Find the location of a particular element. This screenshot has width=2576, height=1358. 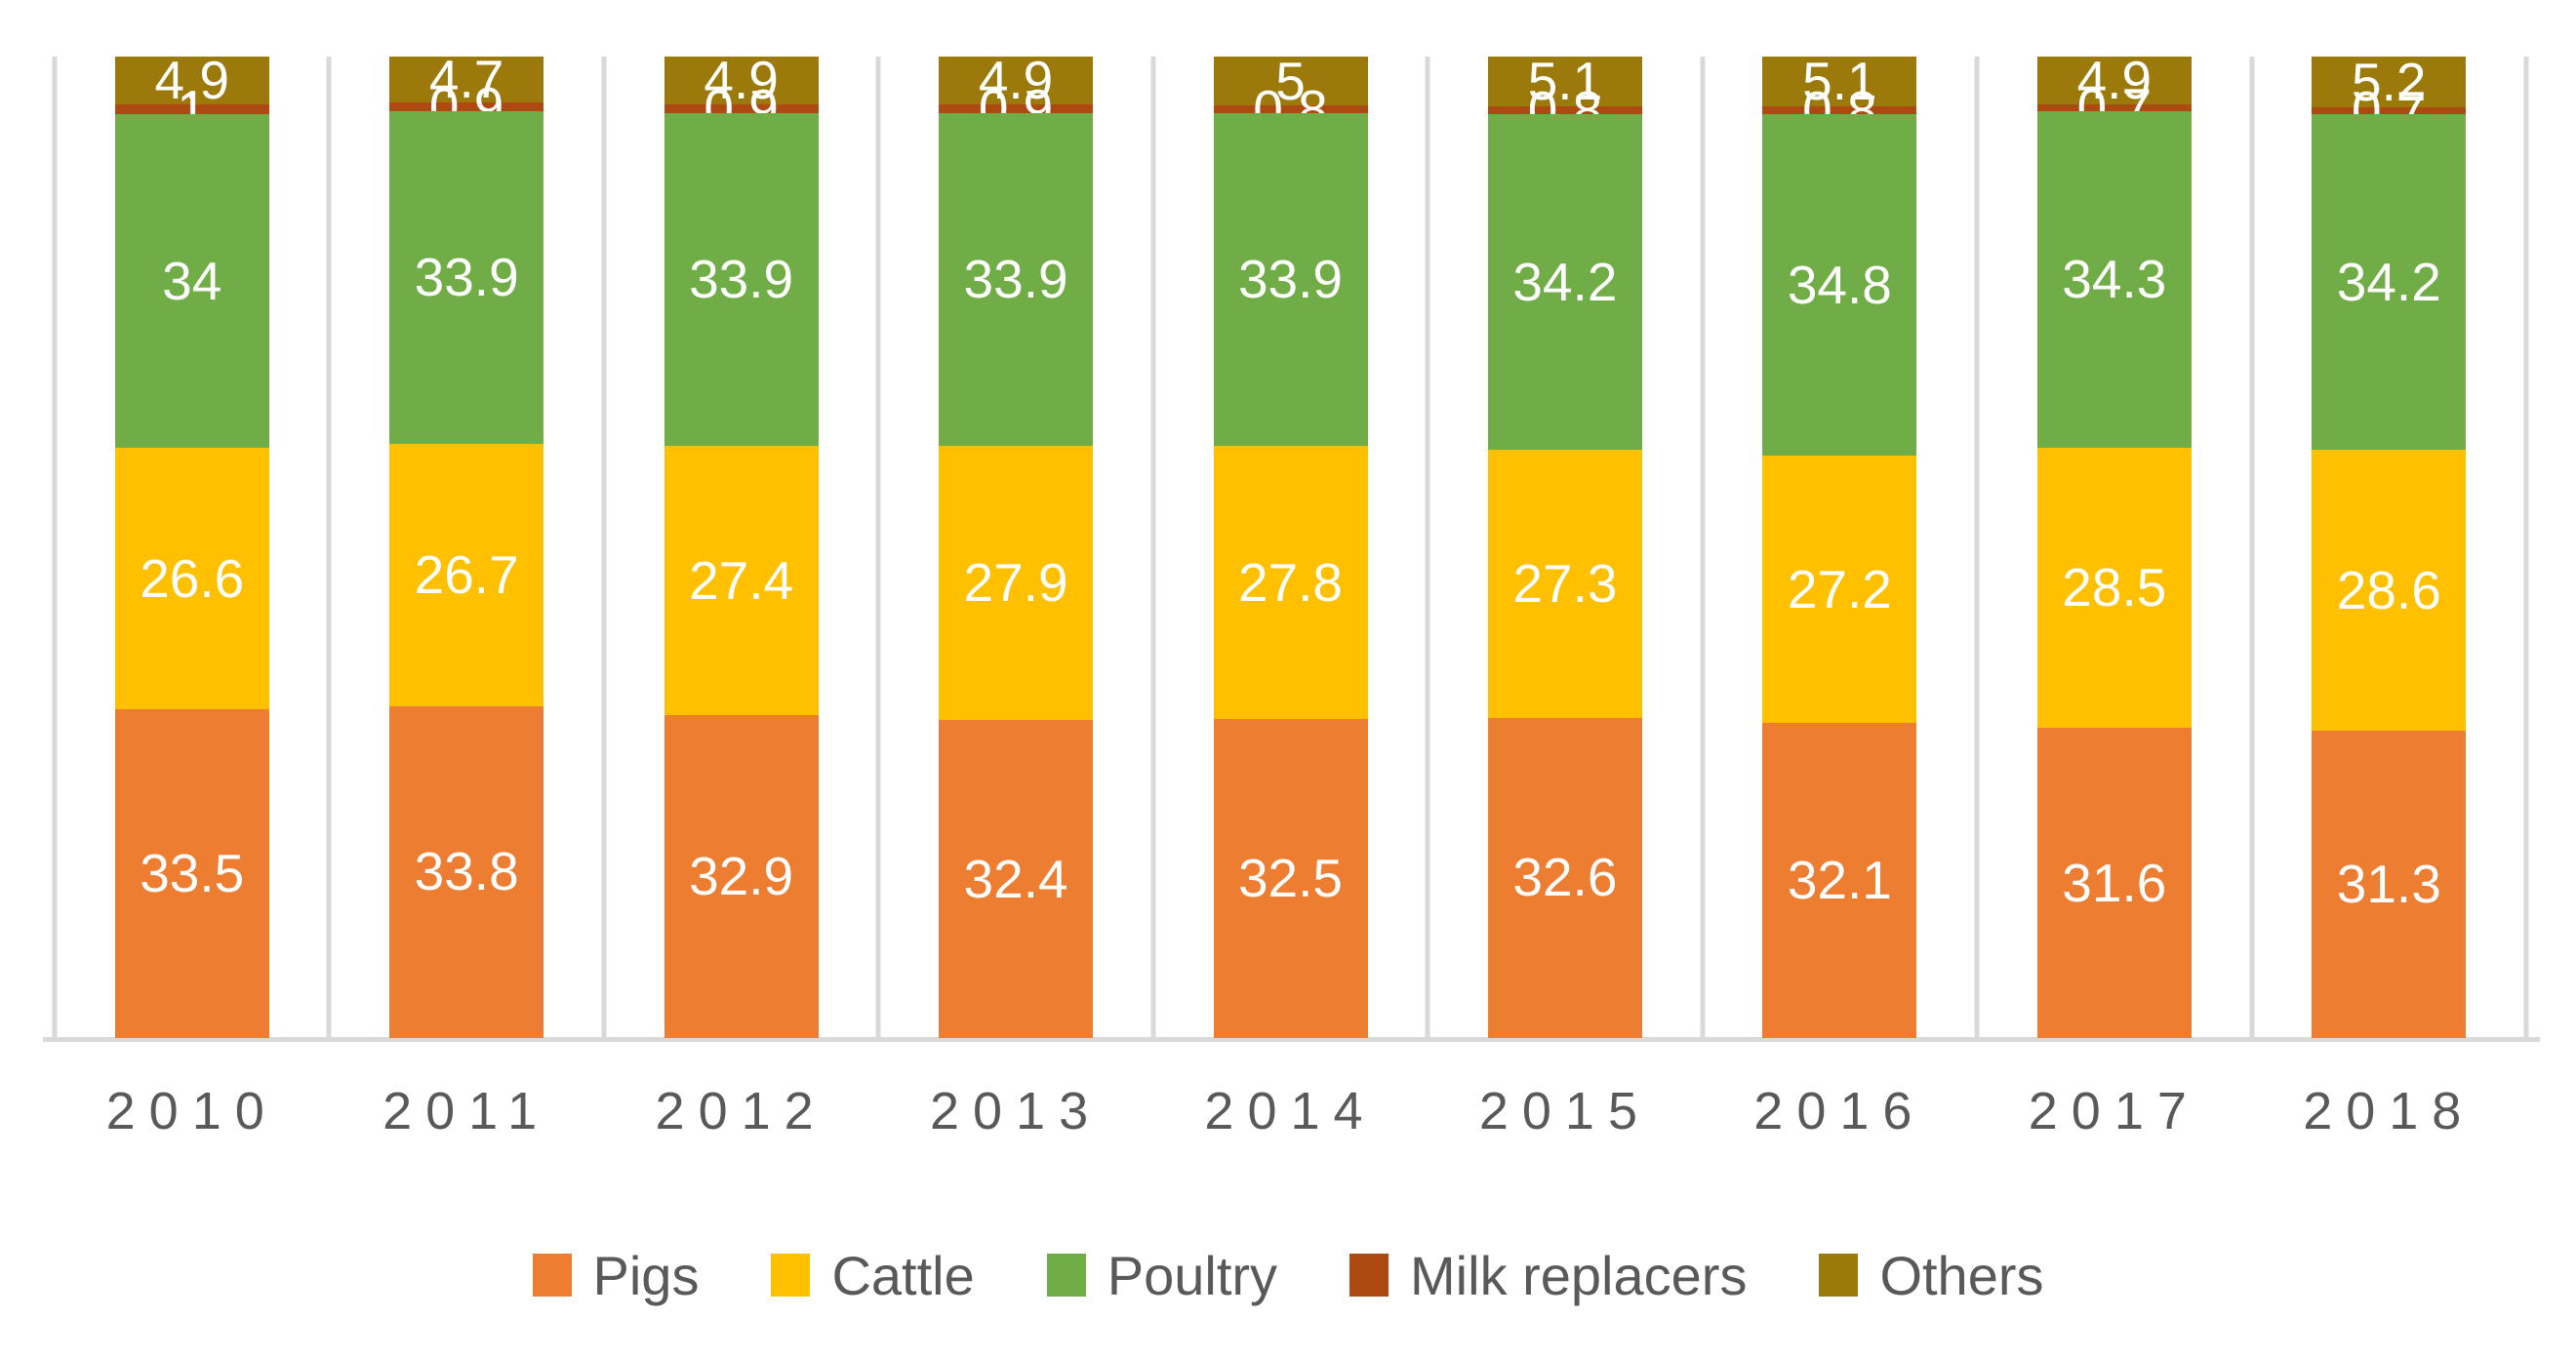

bar-2013: 4.9 0.9 33.9 27.9 32.4 is located at coordinates (1017, 544).